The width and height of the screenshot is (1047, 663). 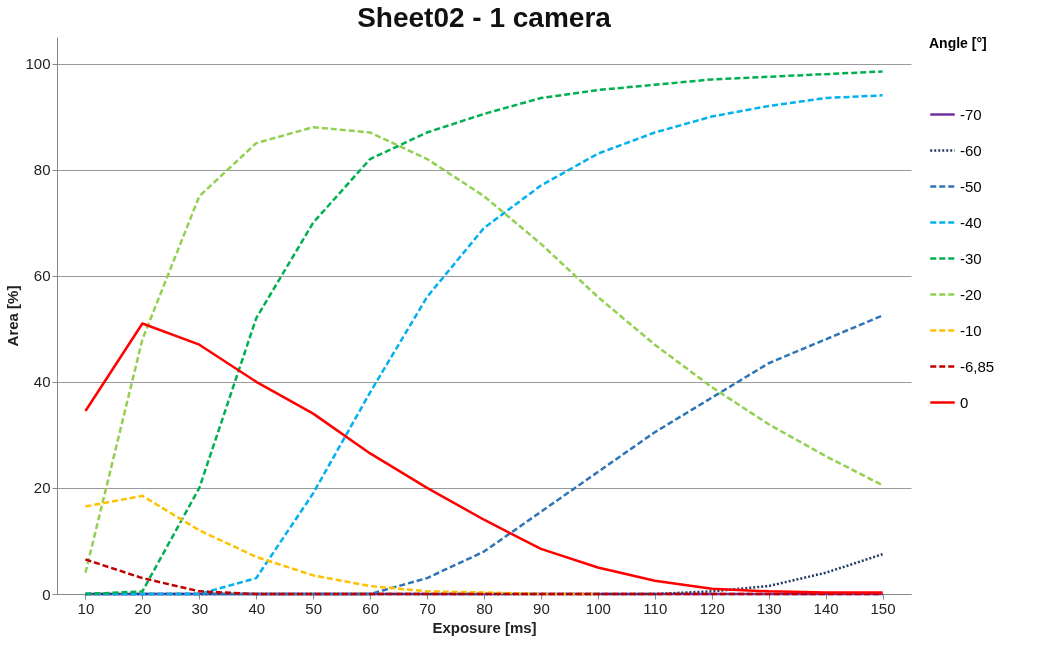 I want to click on y-tick-label: 60, so click(x=42, y=276).